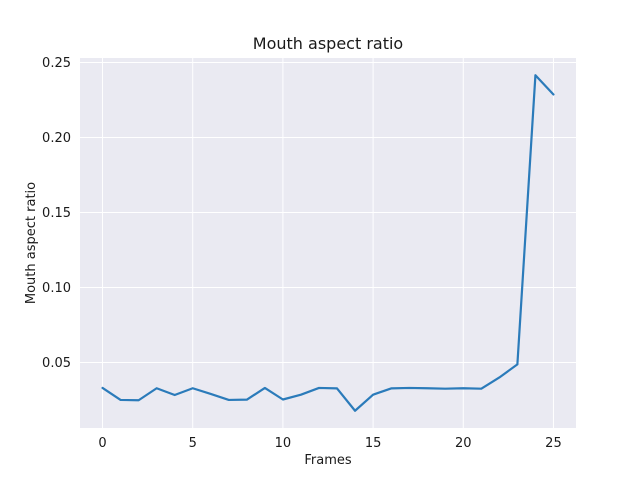 The height and width of the screenshot is (480, 640). What do you see at coordinates (193, 443) in the screenshot?
I see `x-tick-label: 5` at bounding box center [193, 443].